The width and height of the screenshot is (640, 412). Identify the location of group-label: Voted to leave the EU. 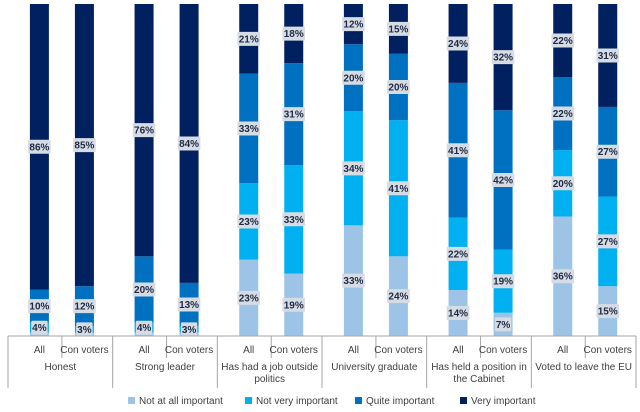
(583, 367).